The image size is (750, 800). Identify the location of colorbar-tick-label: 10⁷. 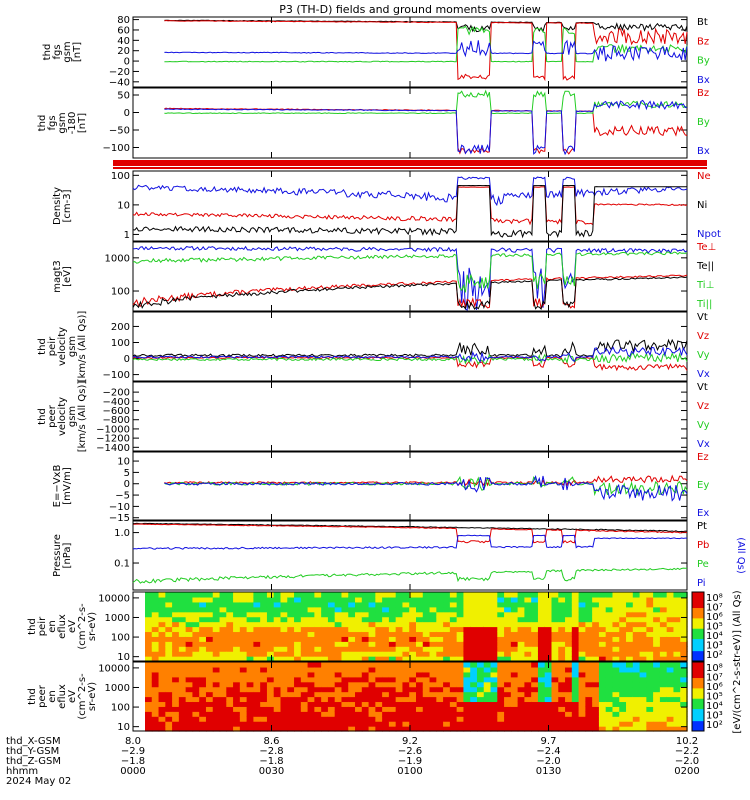
(714, 678).